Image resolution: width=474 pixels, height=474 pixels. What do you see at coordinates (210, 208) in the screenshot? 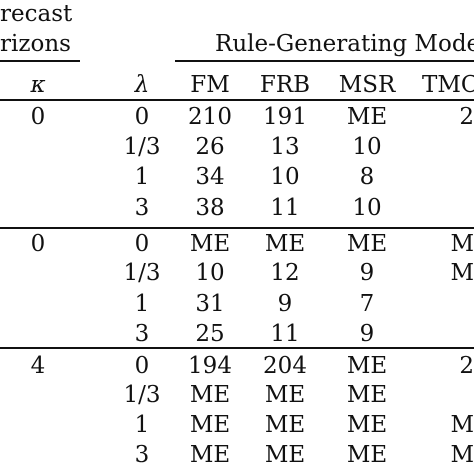
I see `fm-cell: 38` at bounding box center [210, 208].